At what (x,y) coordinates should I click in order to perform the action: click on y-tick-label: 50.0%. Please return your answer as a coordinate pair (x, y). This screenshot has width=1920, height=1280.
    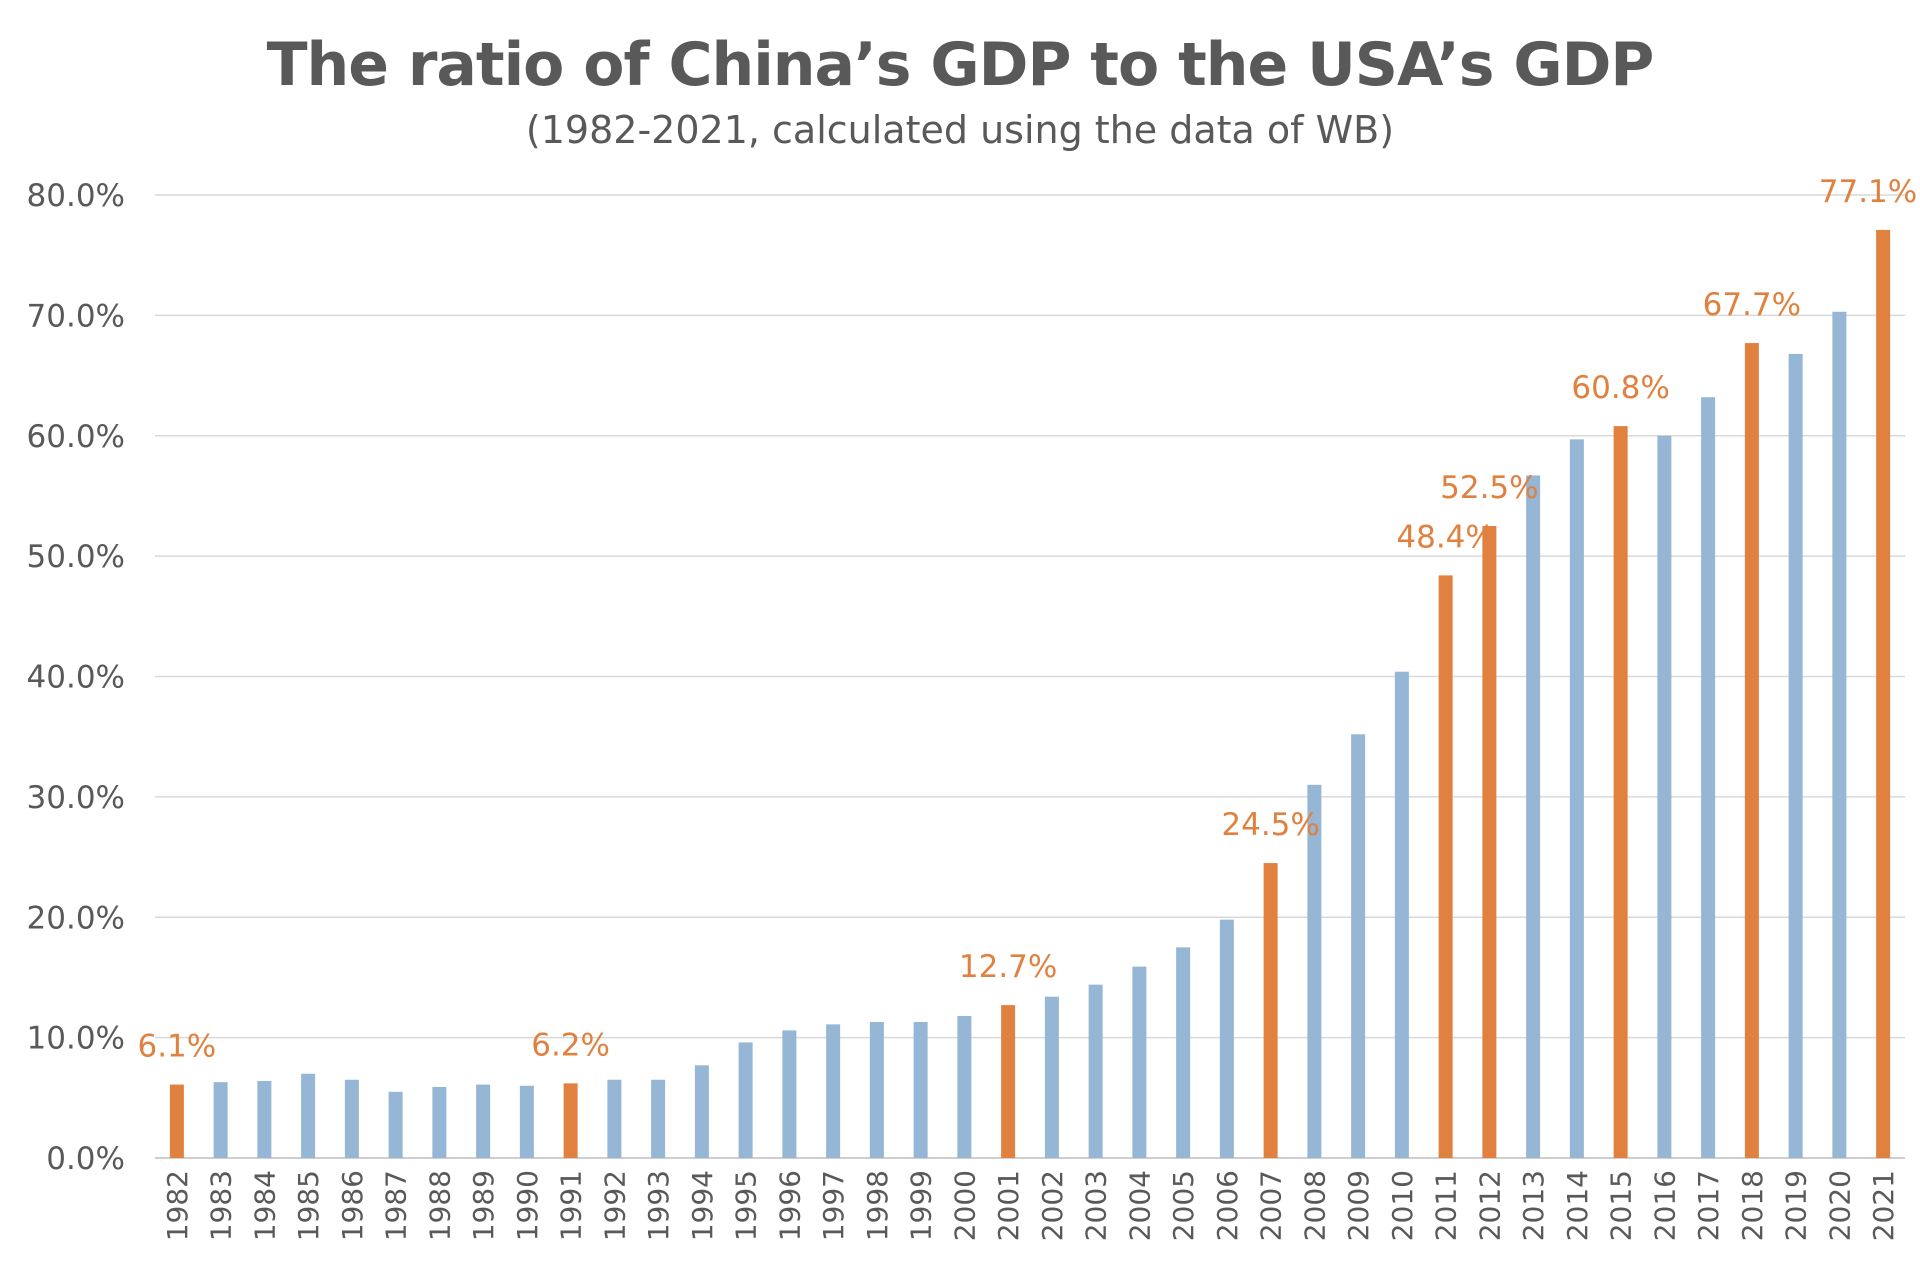
    Looking at the image, I should click on (76, 557).